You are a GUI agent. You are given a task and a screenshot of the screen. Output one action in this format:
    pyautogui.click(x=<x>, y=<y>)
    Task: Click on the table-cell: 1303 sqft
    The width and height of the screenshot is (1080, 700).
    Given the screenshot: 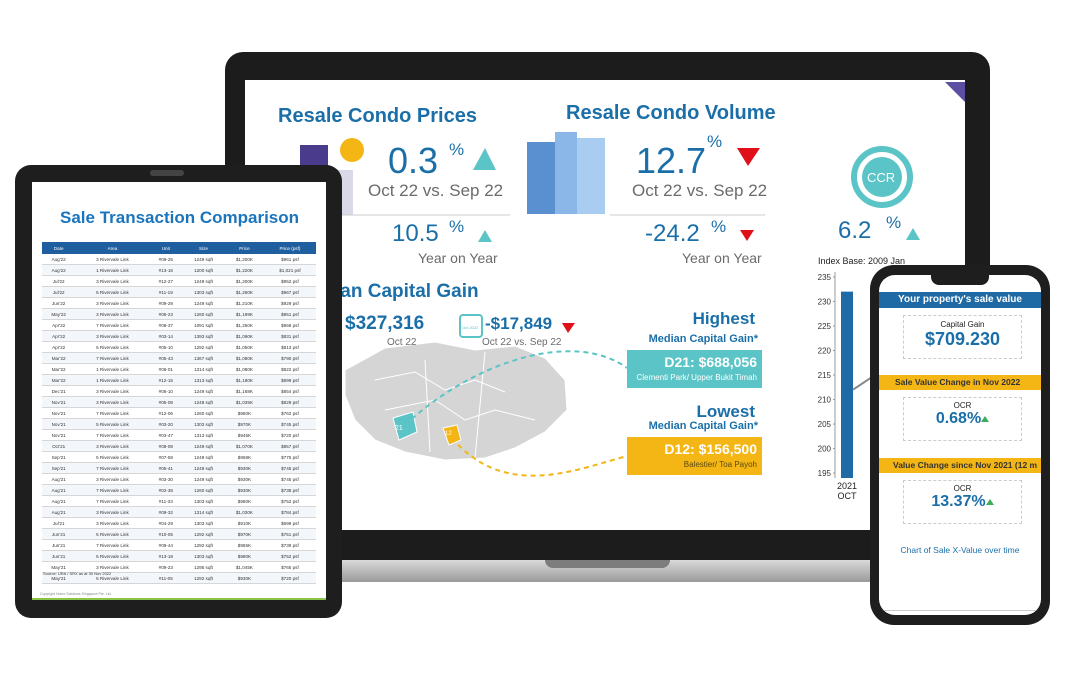 What is the action you would take?
    pyautogui.click(x=203, y=501)
    